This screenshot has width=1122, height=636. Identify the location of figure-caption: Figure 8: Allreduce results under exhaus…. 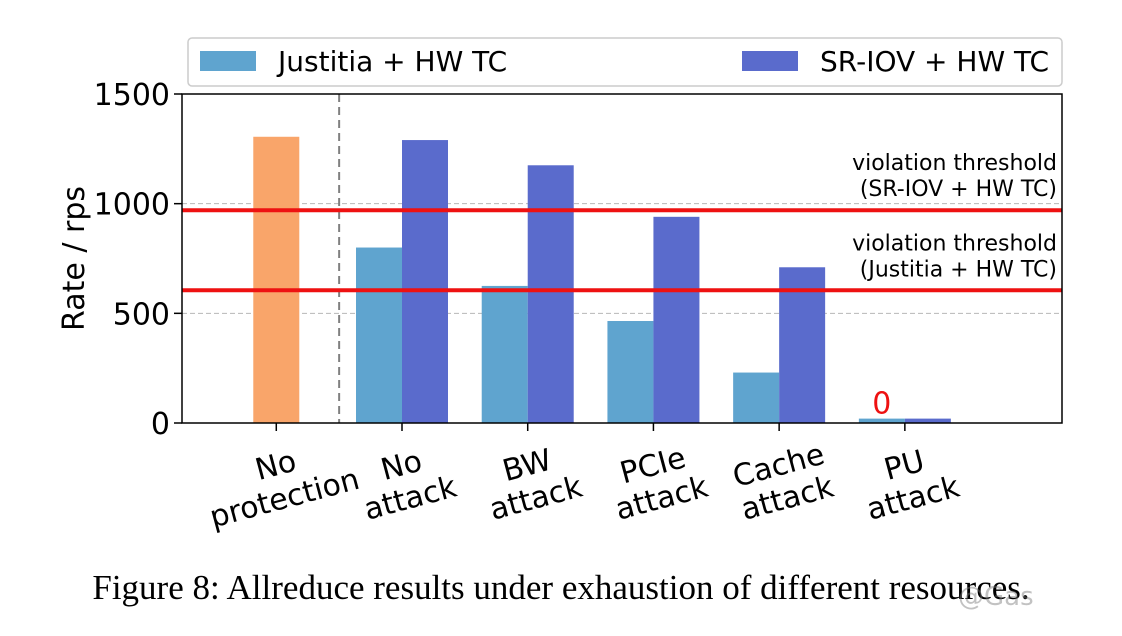
(561, 587).